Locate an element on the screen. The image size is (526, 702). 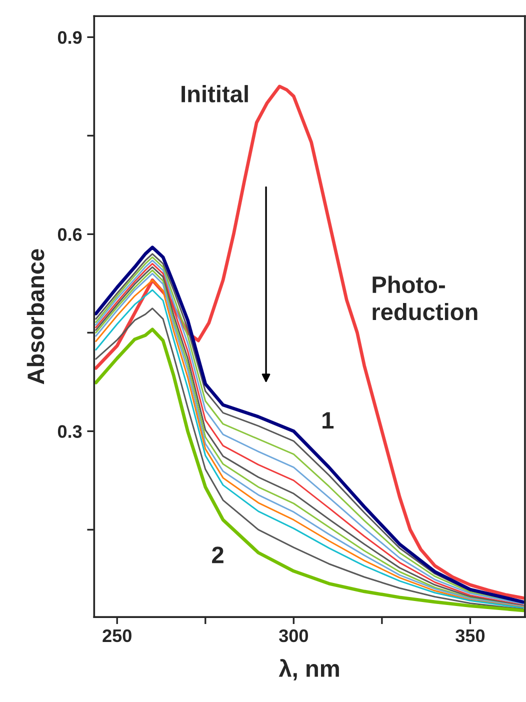
x-axis-title: λ, nm is located at coordinates (308, 669).